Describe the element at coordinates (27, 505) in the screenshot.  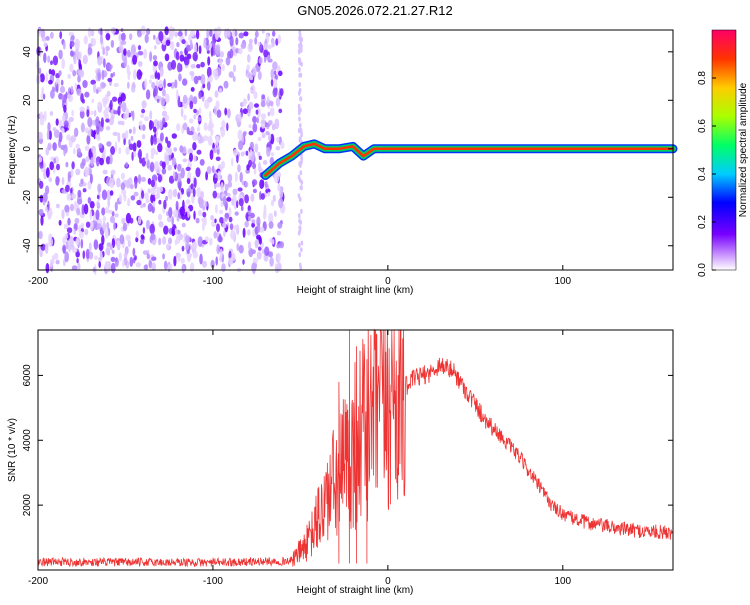
I see `y-tick-label: 2000` at that location.